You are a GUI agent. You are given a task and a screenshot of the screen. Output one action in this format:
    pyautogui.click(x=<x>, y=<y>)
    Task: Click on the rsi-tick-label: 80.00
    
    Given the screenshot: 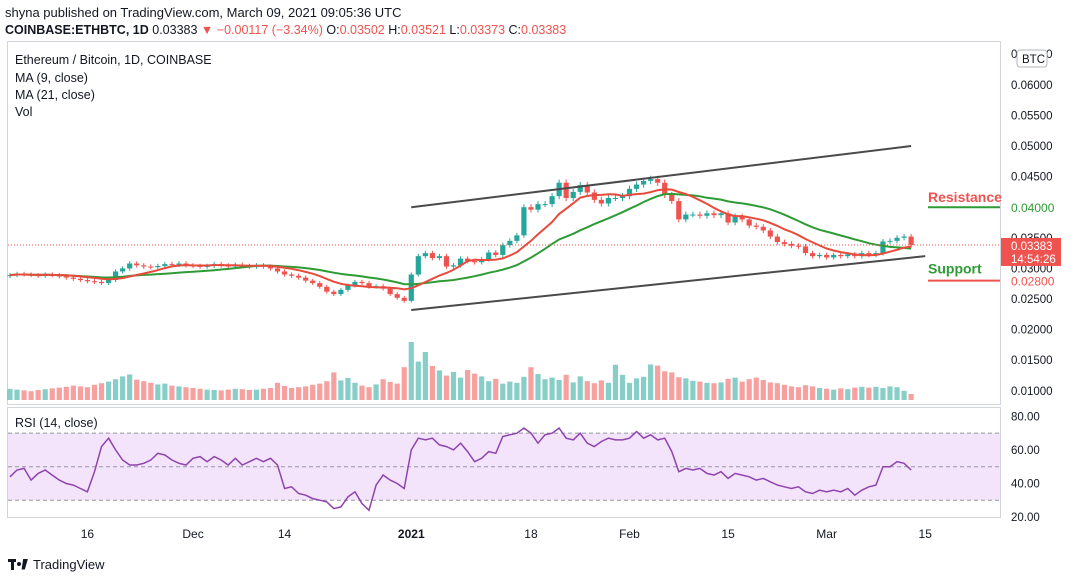 What is the action you would take?
    pyautogui.click(x=1025, y=417)
    